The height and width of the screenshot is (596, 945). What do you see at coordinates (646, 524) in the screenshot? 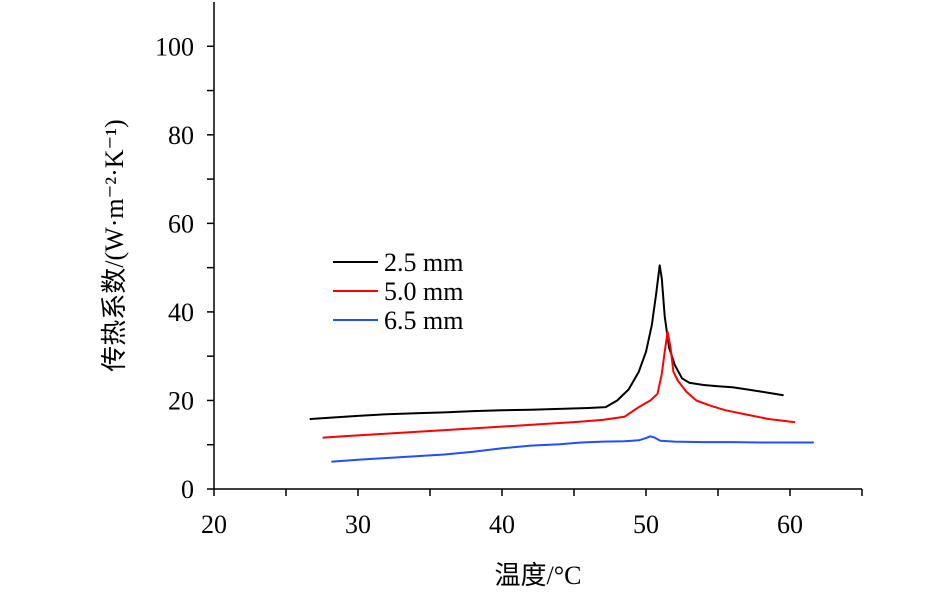
I see `x-tick-label-50: 50` at bounding box center [646, 524].